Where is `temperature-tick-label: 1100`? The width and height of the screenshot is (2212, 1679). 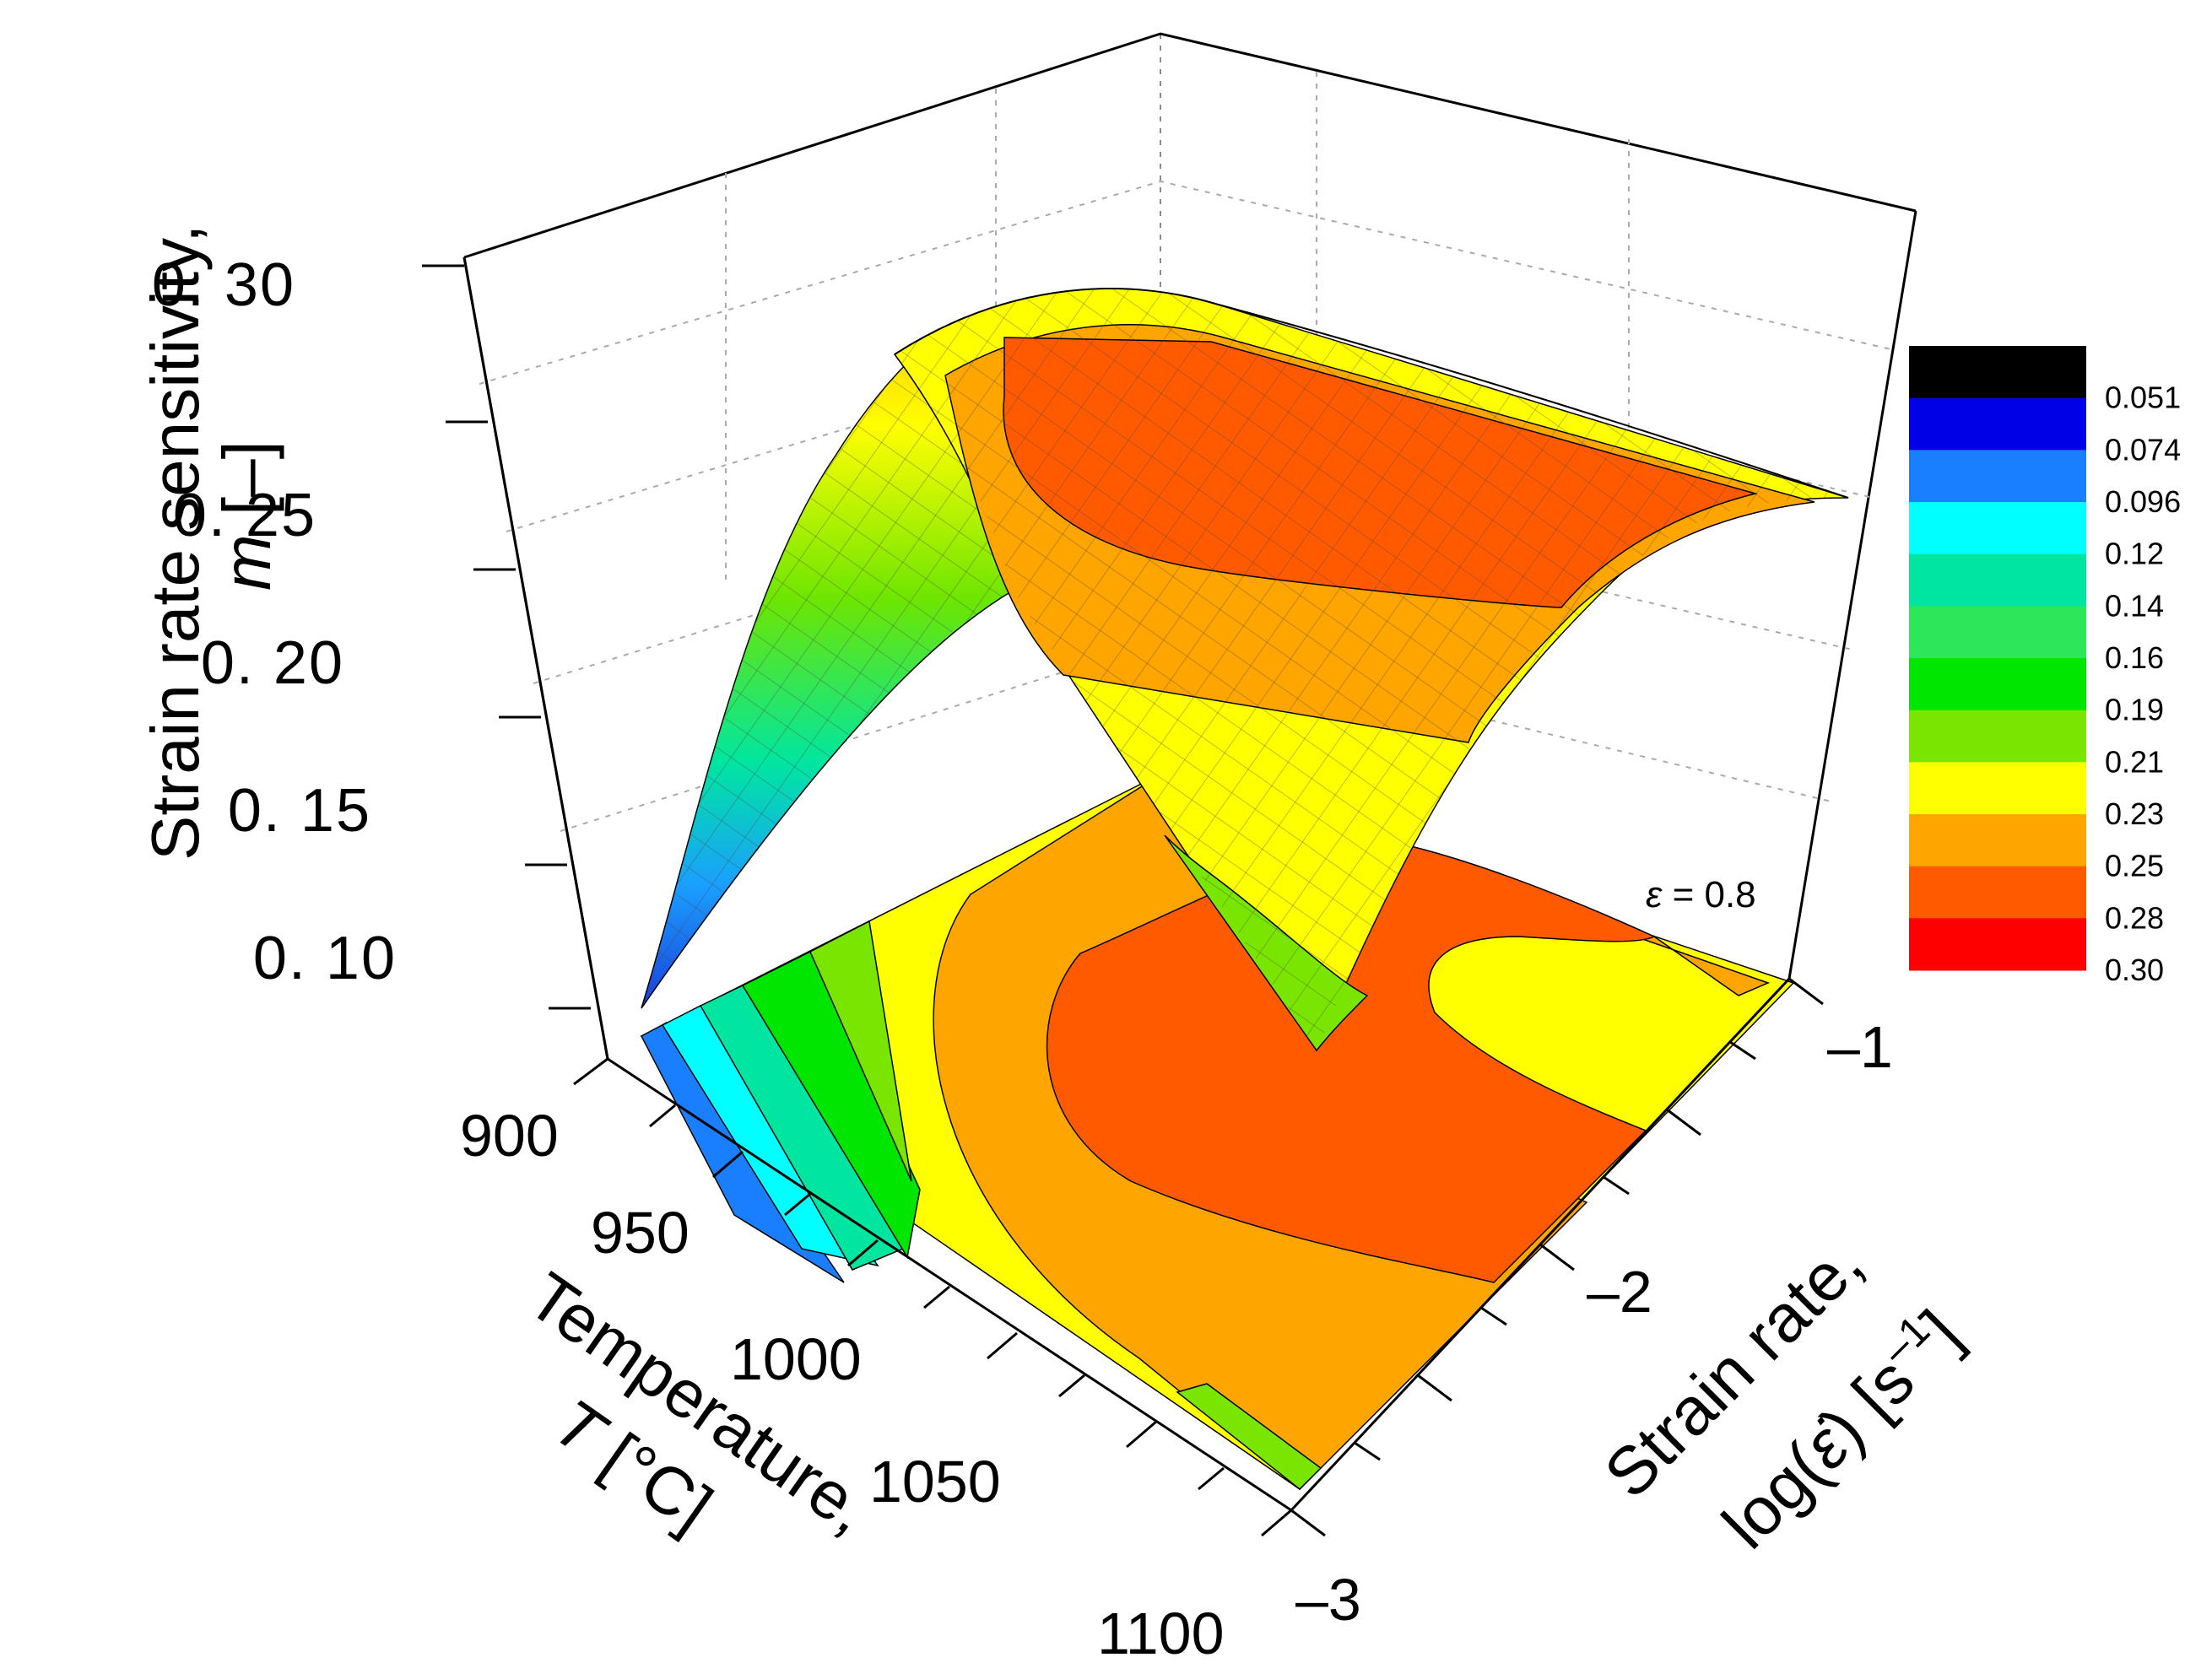
temperature-tick-label: 1100 is located at coordinates (1161, 1633).